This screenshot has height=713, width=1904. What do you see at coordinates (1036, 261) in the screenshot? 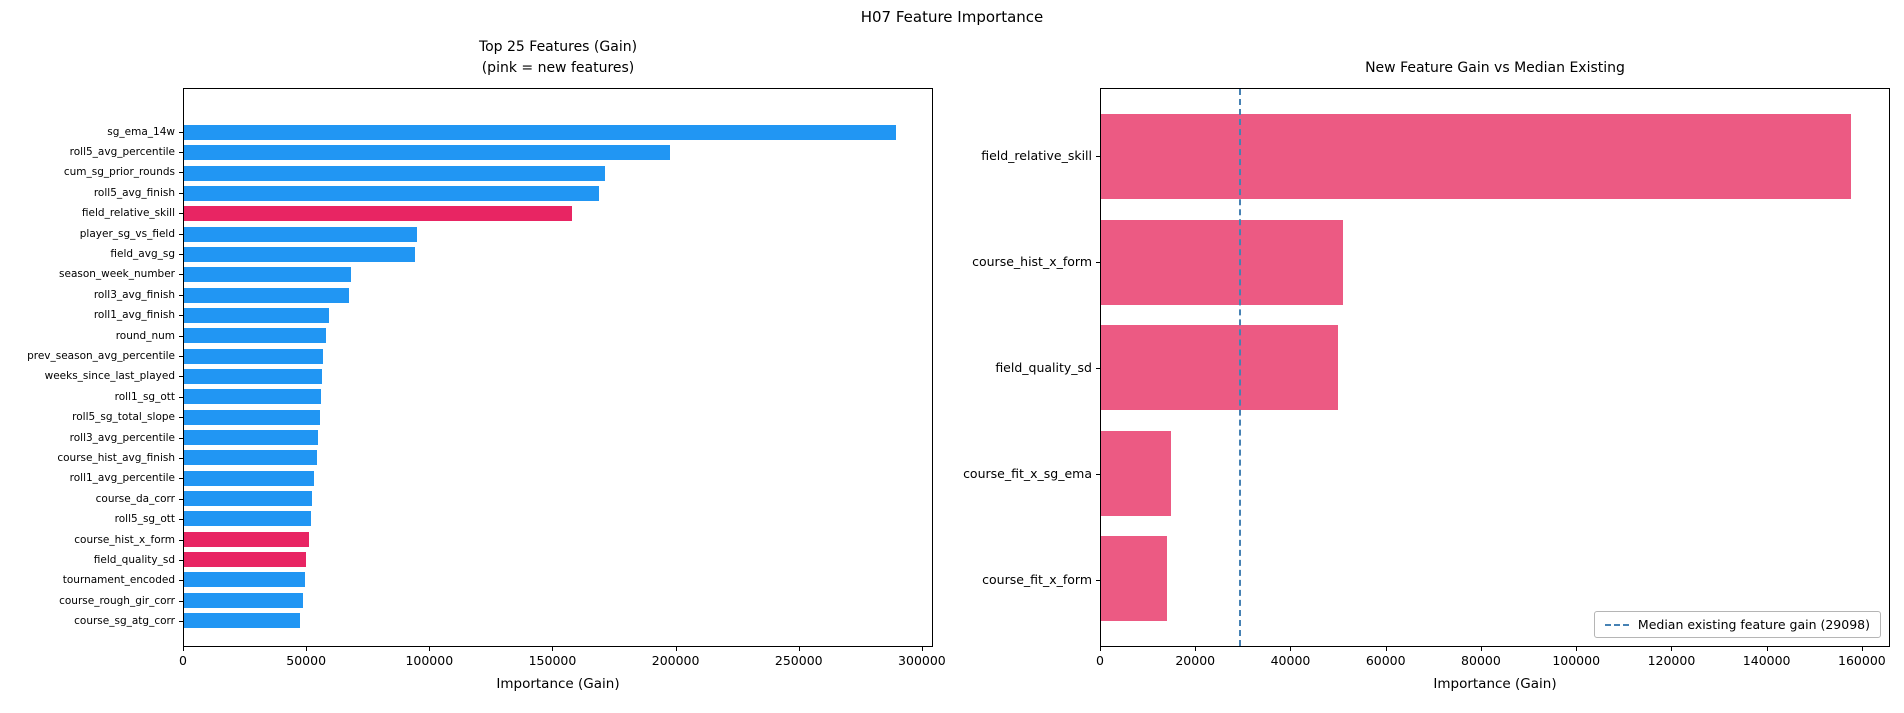
I see `y-tick-label-course_hist_x_form: course_hist_x_form` at bounding box center [1036, 261].